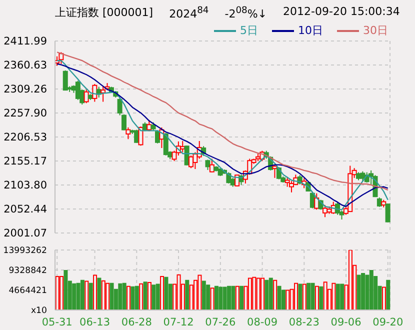  Describe the element at coordinates (25, 162) in the screenshot. I see `y-tick-label: 2155.17` at that location.